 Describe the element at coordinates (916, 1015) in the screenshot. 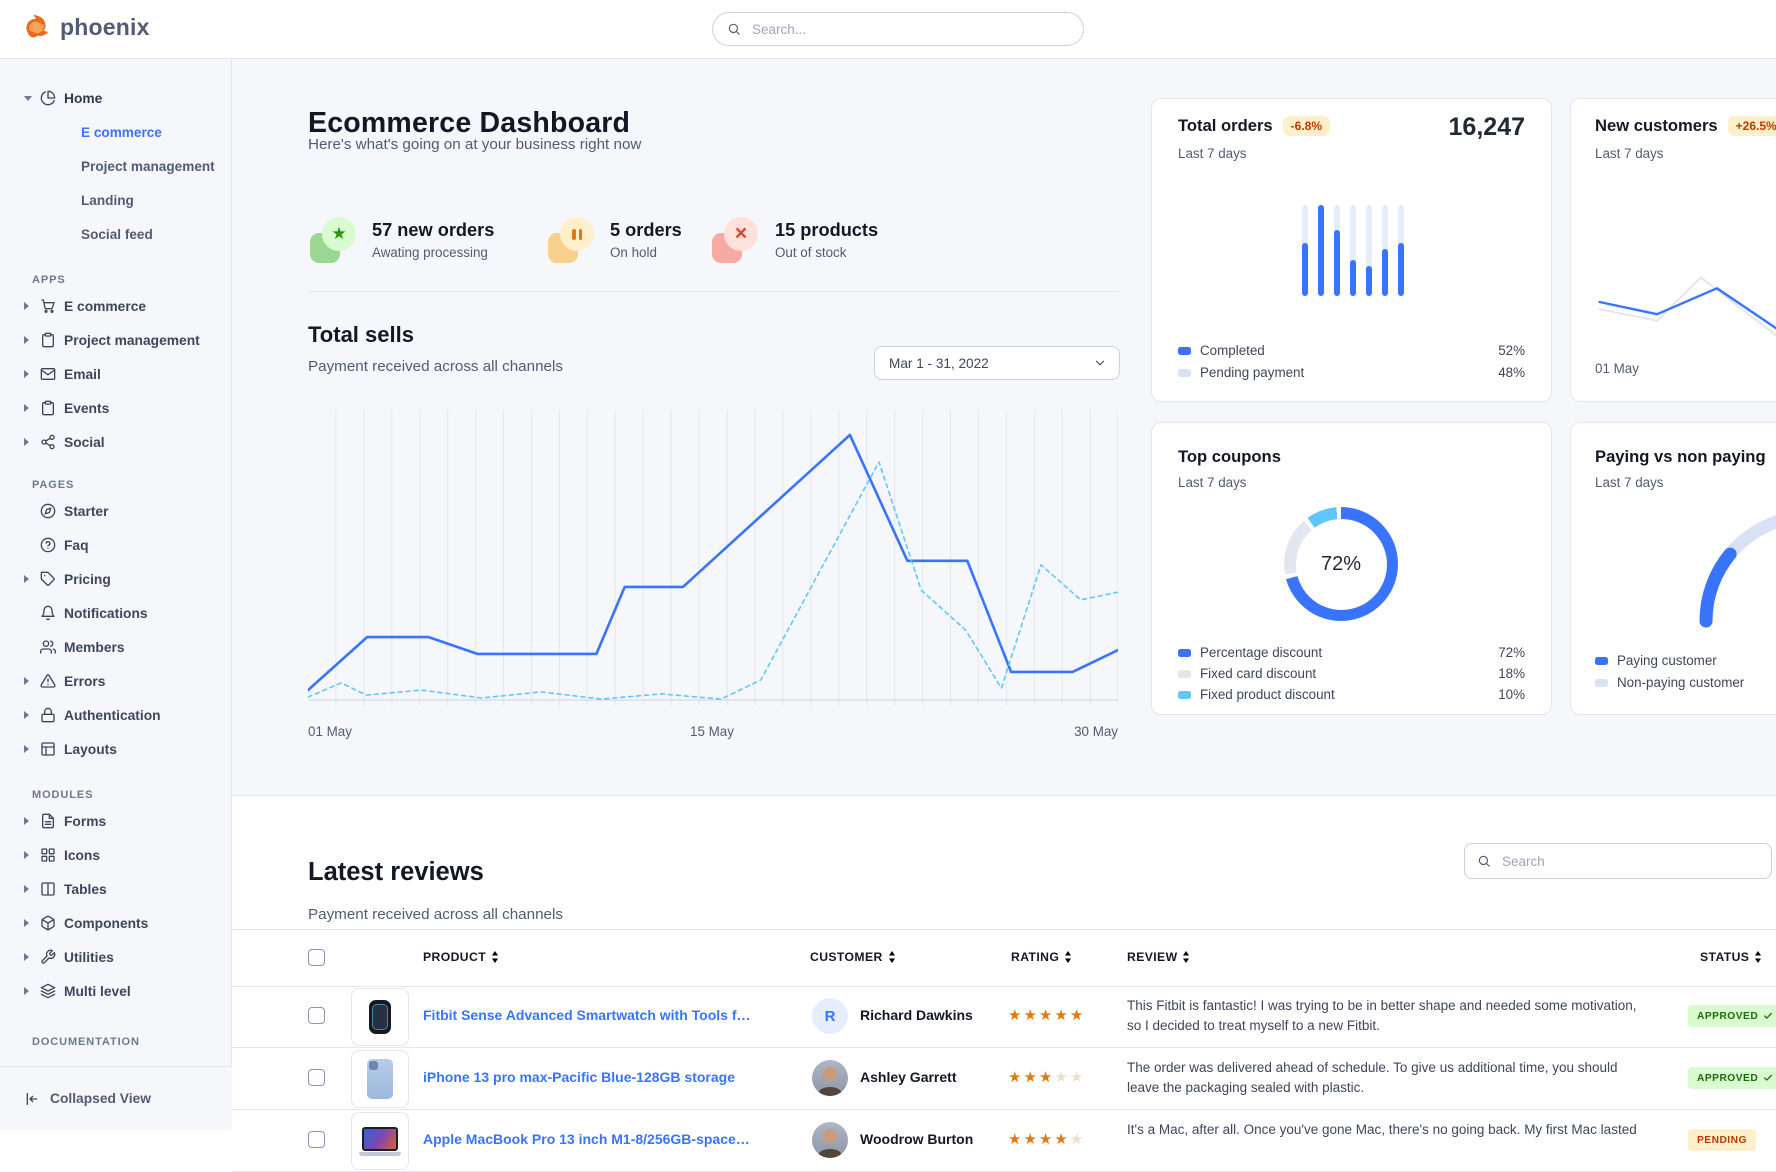

I see `customer-name: Richard Dawkins` at that location.